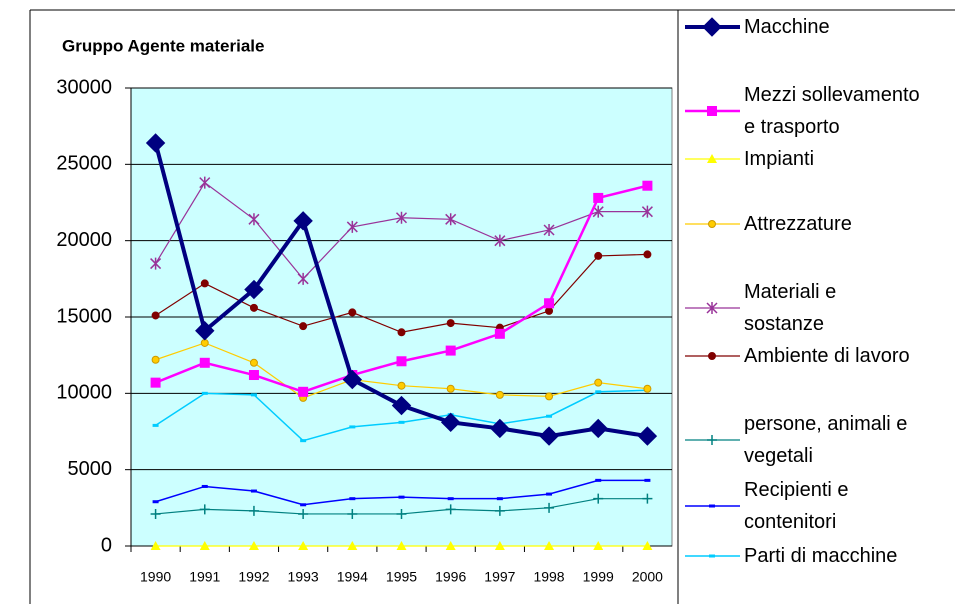  What do you see at coordinates (84, 87) in the screenshot?
I see `y-tick-label: 30000` at bounding box center [84, 87].